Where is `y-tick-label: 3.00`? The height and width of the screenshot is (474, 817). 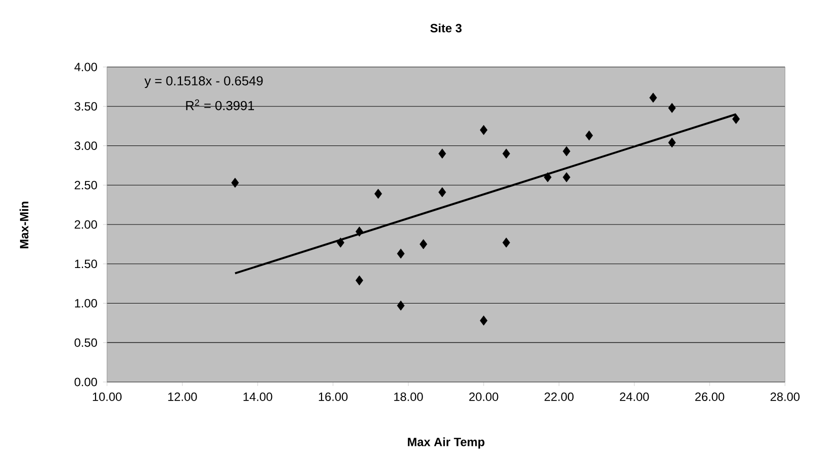
y-tick-label: 3.00 is located at coordinates (86, 146).